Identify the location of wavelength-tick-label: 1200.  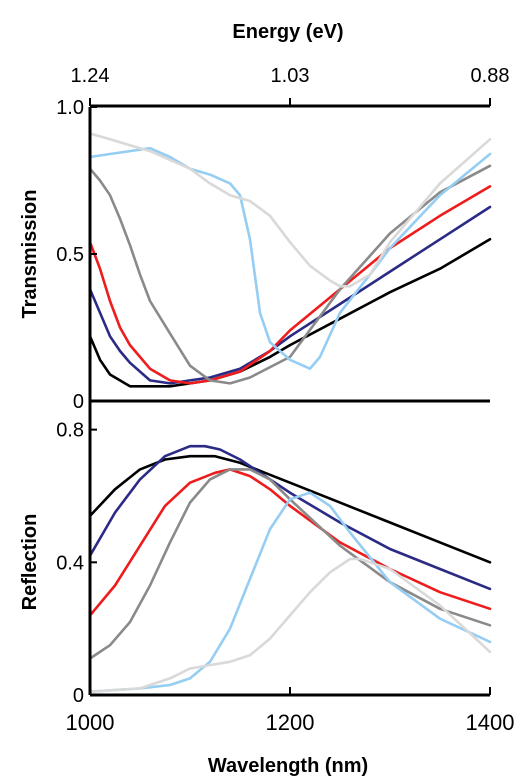
(290, 722).